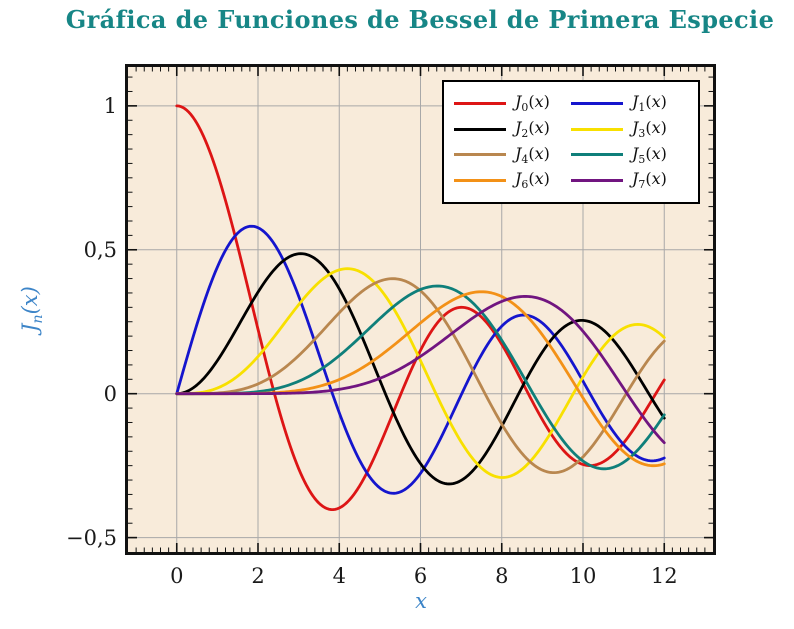 This screenshot has height=629, width=794. Describe the element at coordinates (532, 154) in the screenshot. I see `legend-label-j4: J4(x)` at that location.